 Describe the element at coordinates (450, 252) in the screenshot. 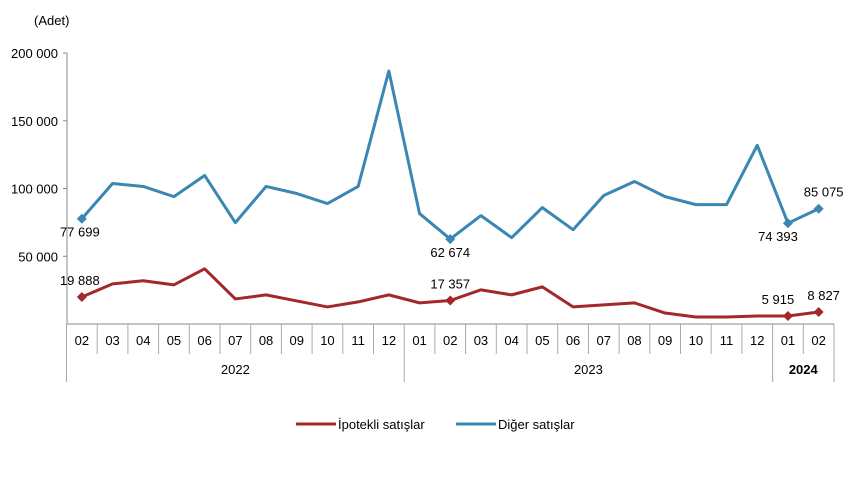

I see `data-label: 62 674` at that location.